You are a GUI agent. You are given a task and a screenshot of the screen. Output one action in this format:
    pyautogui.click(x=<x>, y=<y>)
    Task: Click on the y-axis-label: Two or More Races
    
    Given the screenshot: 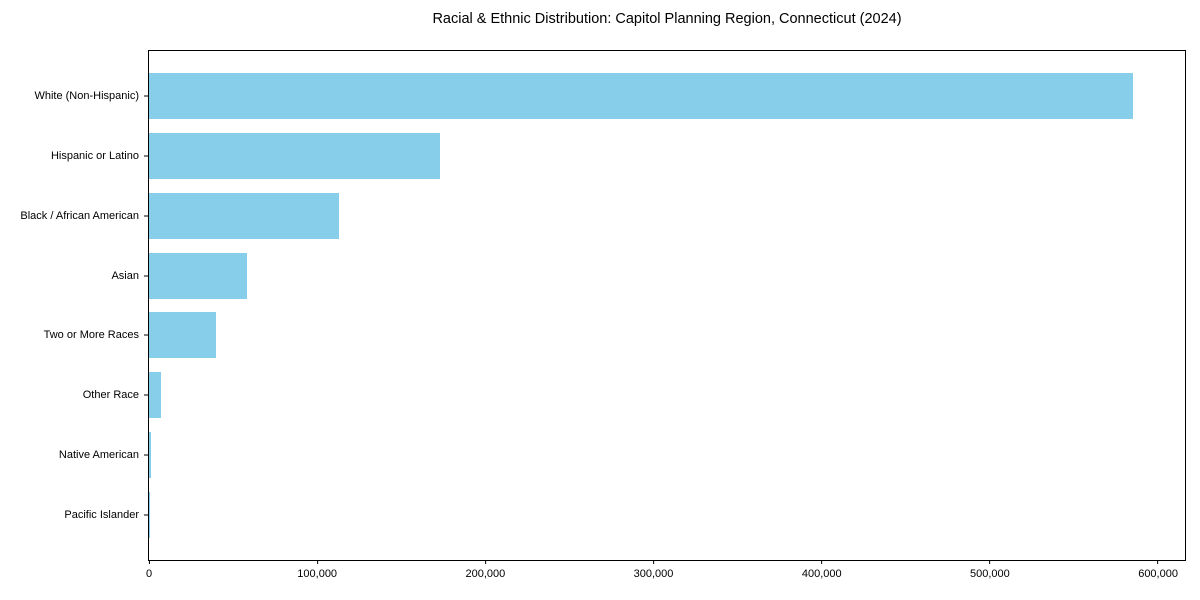 What is the action you would take?
    pyautogui.click(x=91, y=335)
    